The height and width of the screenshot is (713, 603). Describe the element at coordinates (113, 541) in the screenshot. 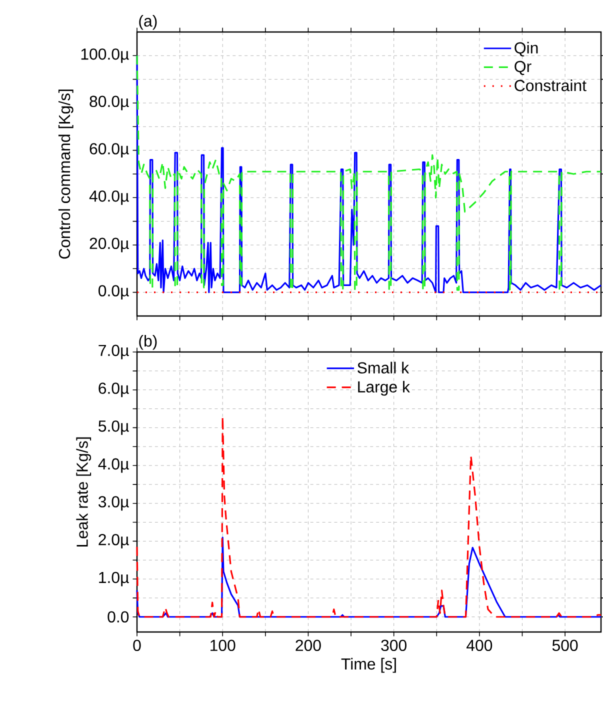

I see `y-tick-label: 2.0µ` at that location.